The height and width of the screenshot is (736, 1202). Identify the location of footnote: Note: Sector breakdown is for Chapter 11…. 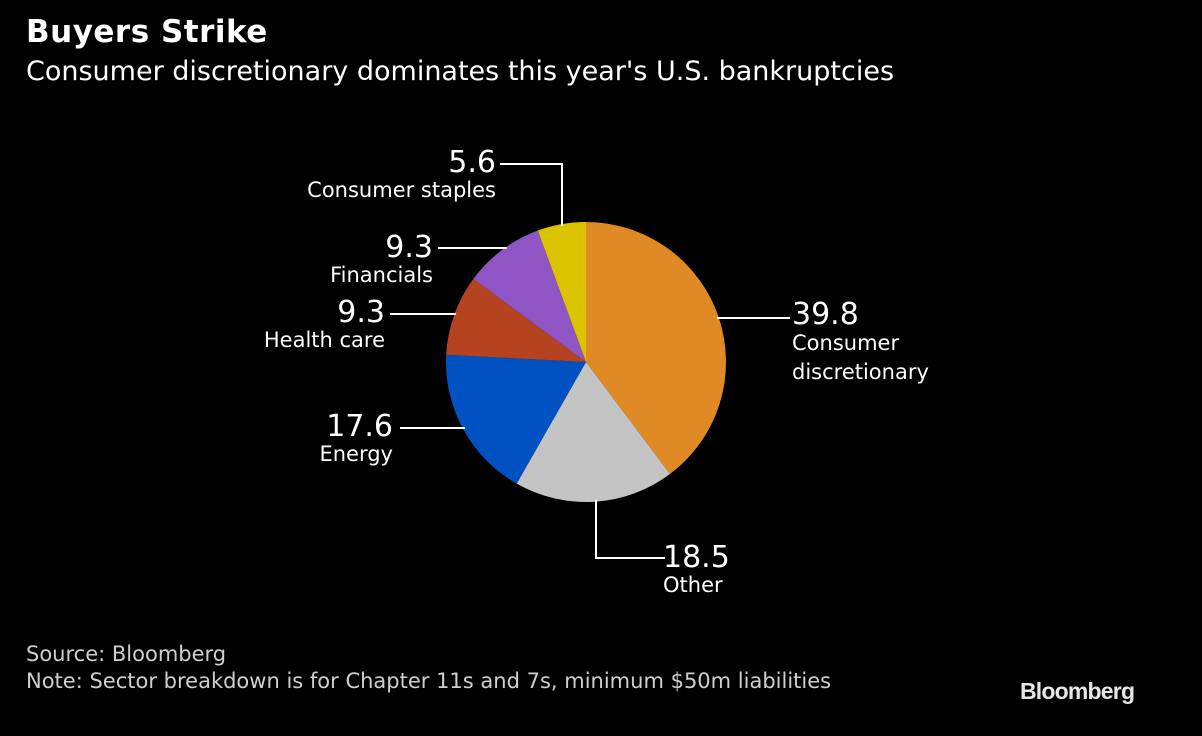
(429, 681).